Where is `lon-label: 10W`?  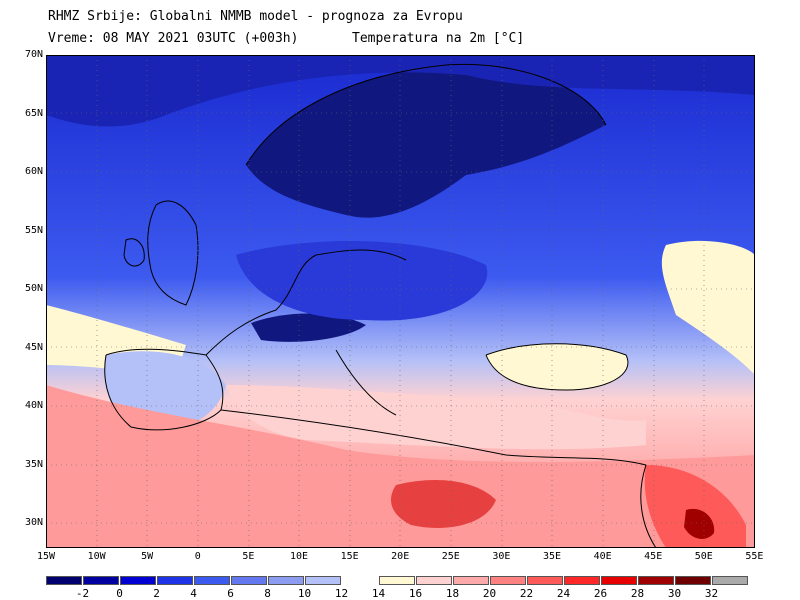
lon-label: 10W is located at coordinates (96, 556).